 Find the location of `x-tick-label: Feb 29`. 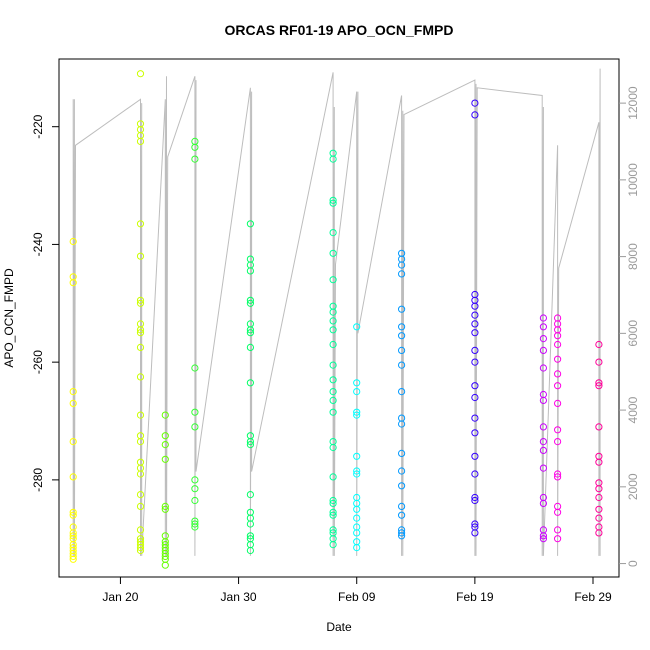

x-tick-label: Feb 29 is located at coordinates (593, 597).